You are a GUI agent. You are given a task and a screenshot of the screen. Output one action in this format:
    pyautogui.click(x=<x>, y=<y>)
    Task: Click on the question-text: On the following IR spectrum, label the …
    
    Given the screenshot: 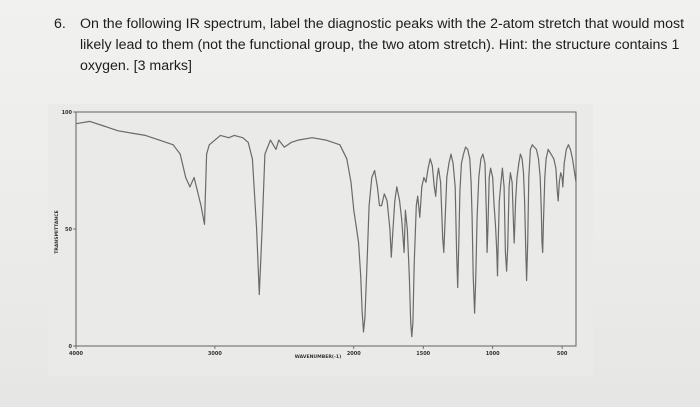 What is the action you would take?
    pyautogui.click(x=382, y=45)
    